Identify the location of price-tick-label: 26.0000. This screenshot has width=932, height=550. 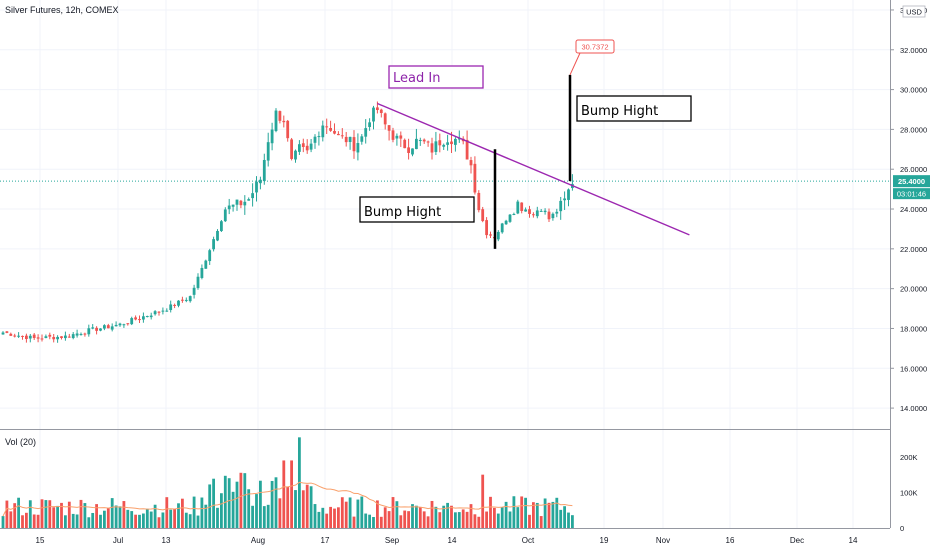
(913, 169).